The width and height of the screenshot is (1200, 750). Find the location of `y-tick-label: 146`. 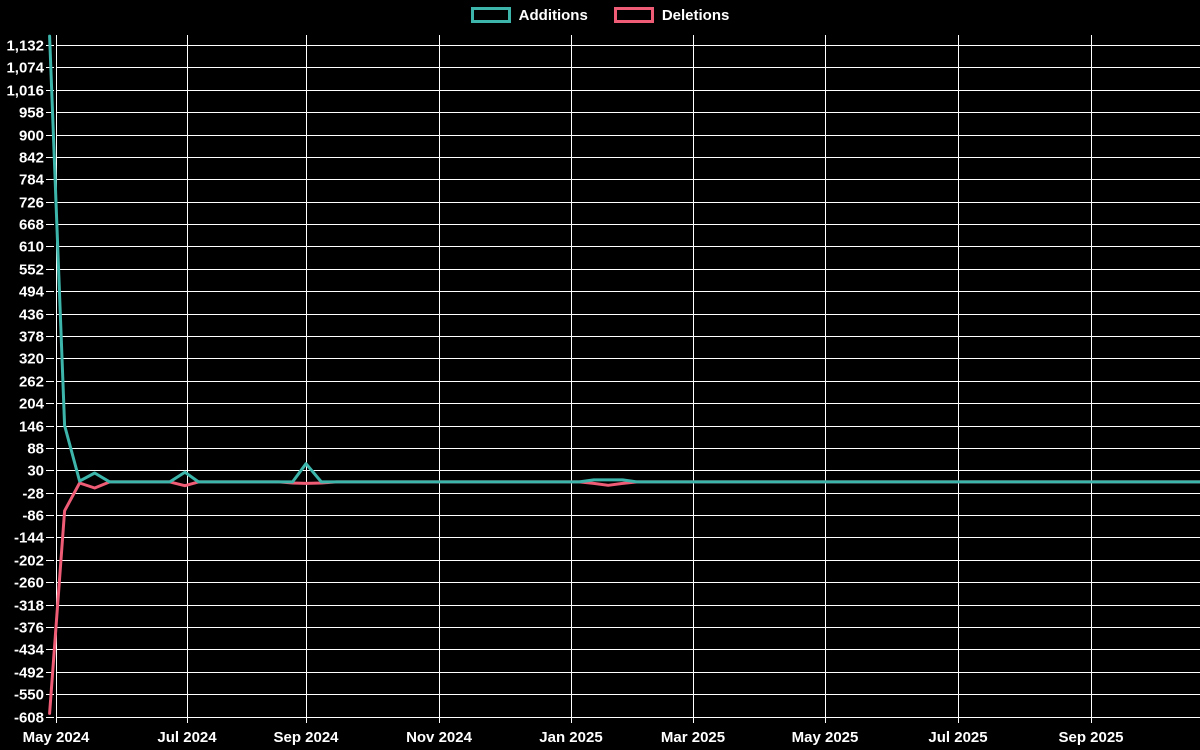

y-tick-label: 146 is located at coordinates (31, 427).